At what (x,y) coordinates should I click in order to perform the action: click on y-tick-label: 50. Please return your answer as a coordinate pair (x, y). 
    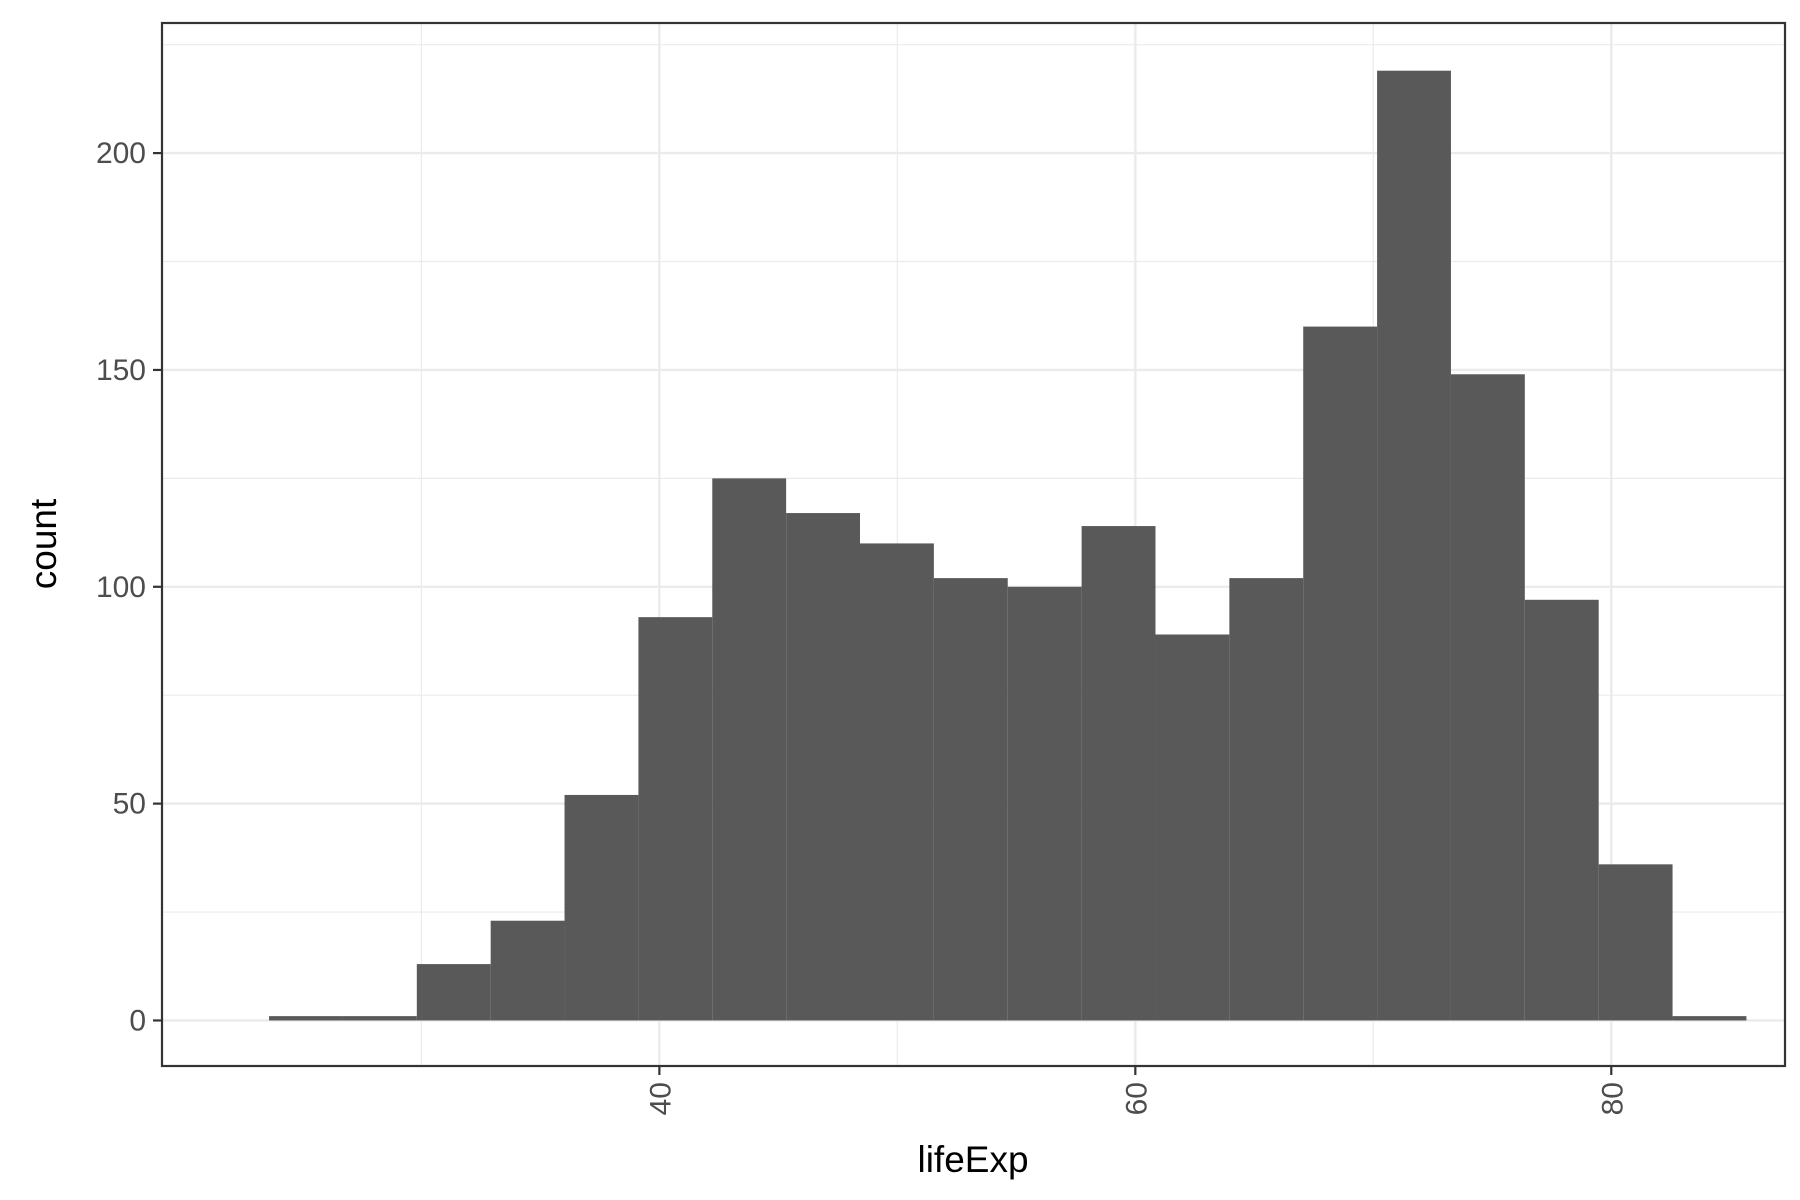
    Looking at the image, I should click on (129, 804).